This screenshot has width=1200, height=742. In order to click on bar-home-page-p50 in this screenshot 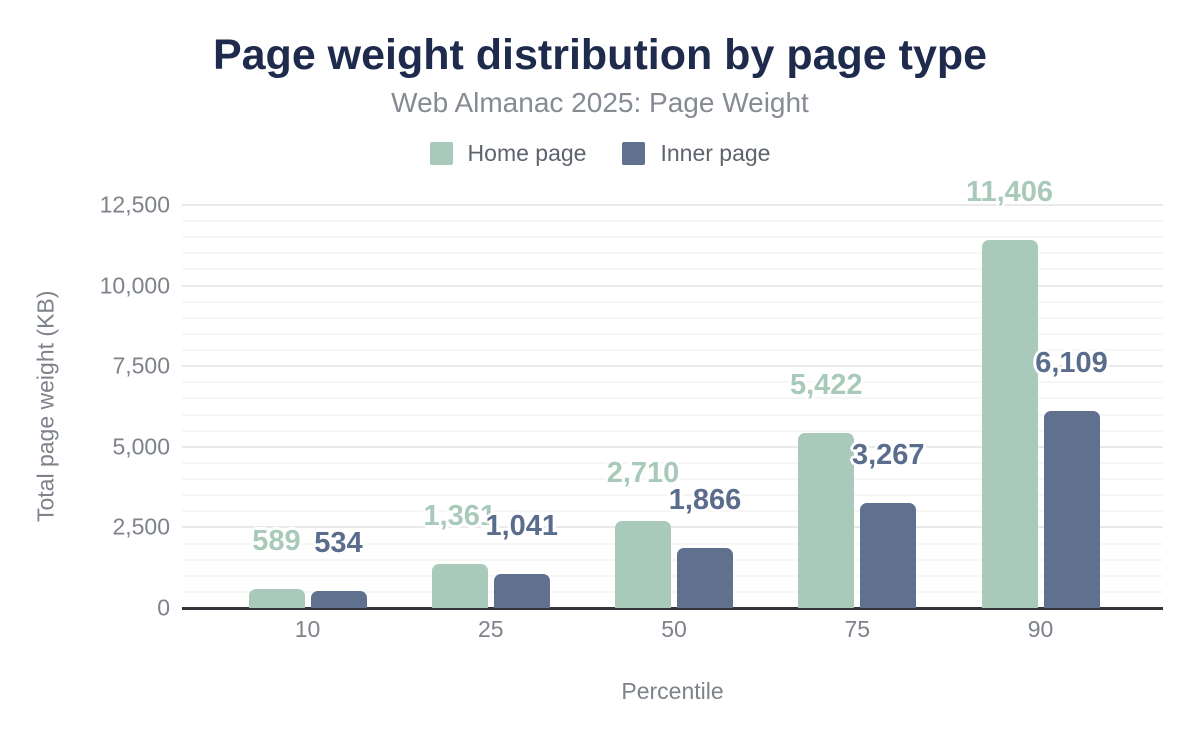, I will do `click(643, 564)`.